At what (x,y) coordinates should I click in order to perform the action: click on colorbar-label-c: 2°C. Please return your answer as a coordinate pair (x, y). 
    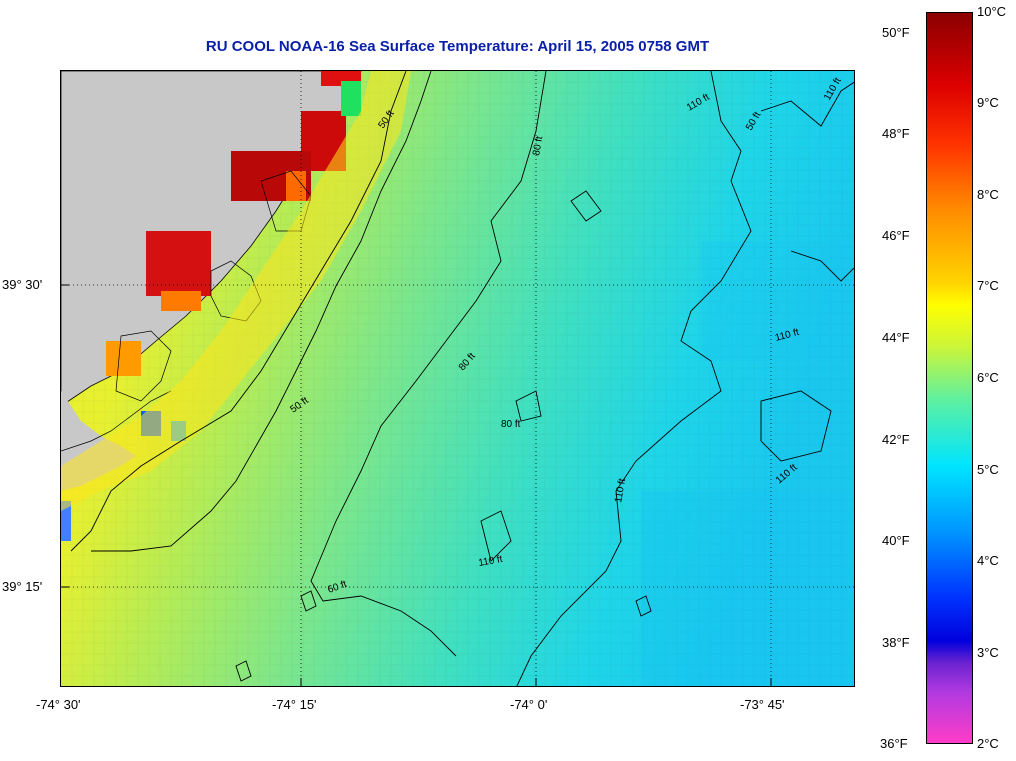
    Looking at the image, I should click on (988, 743).